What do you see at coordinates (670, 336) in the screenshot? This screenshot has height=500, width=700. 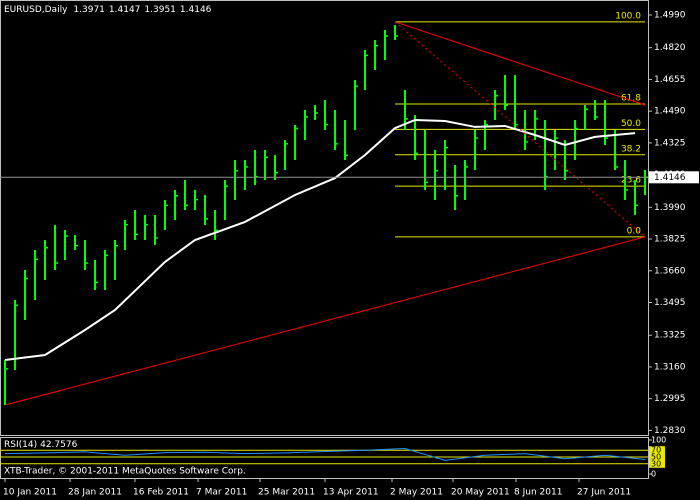 I see `y-tick-label: 1.3325` at bounding box center [670, 336].